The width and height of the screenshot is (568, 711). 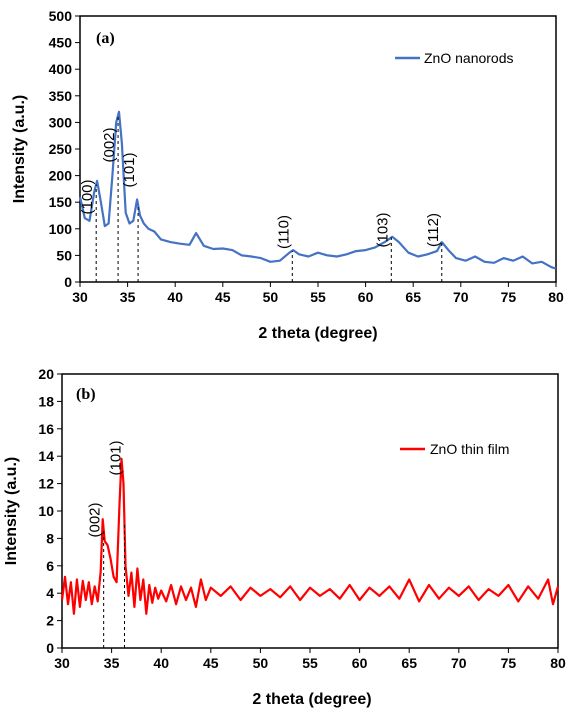 I want to click on peak-label: (103), so click(x=382, y=229).